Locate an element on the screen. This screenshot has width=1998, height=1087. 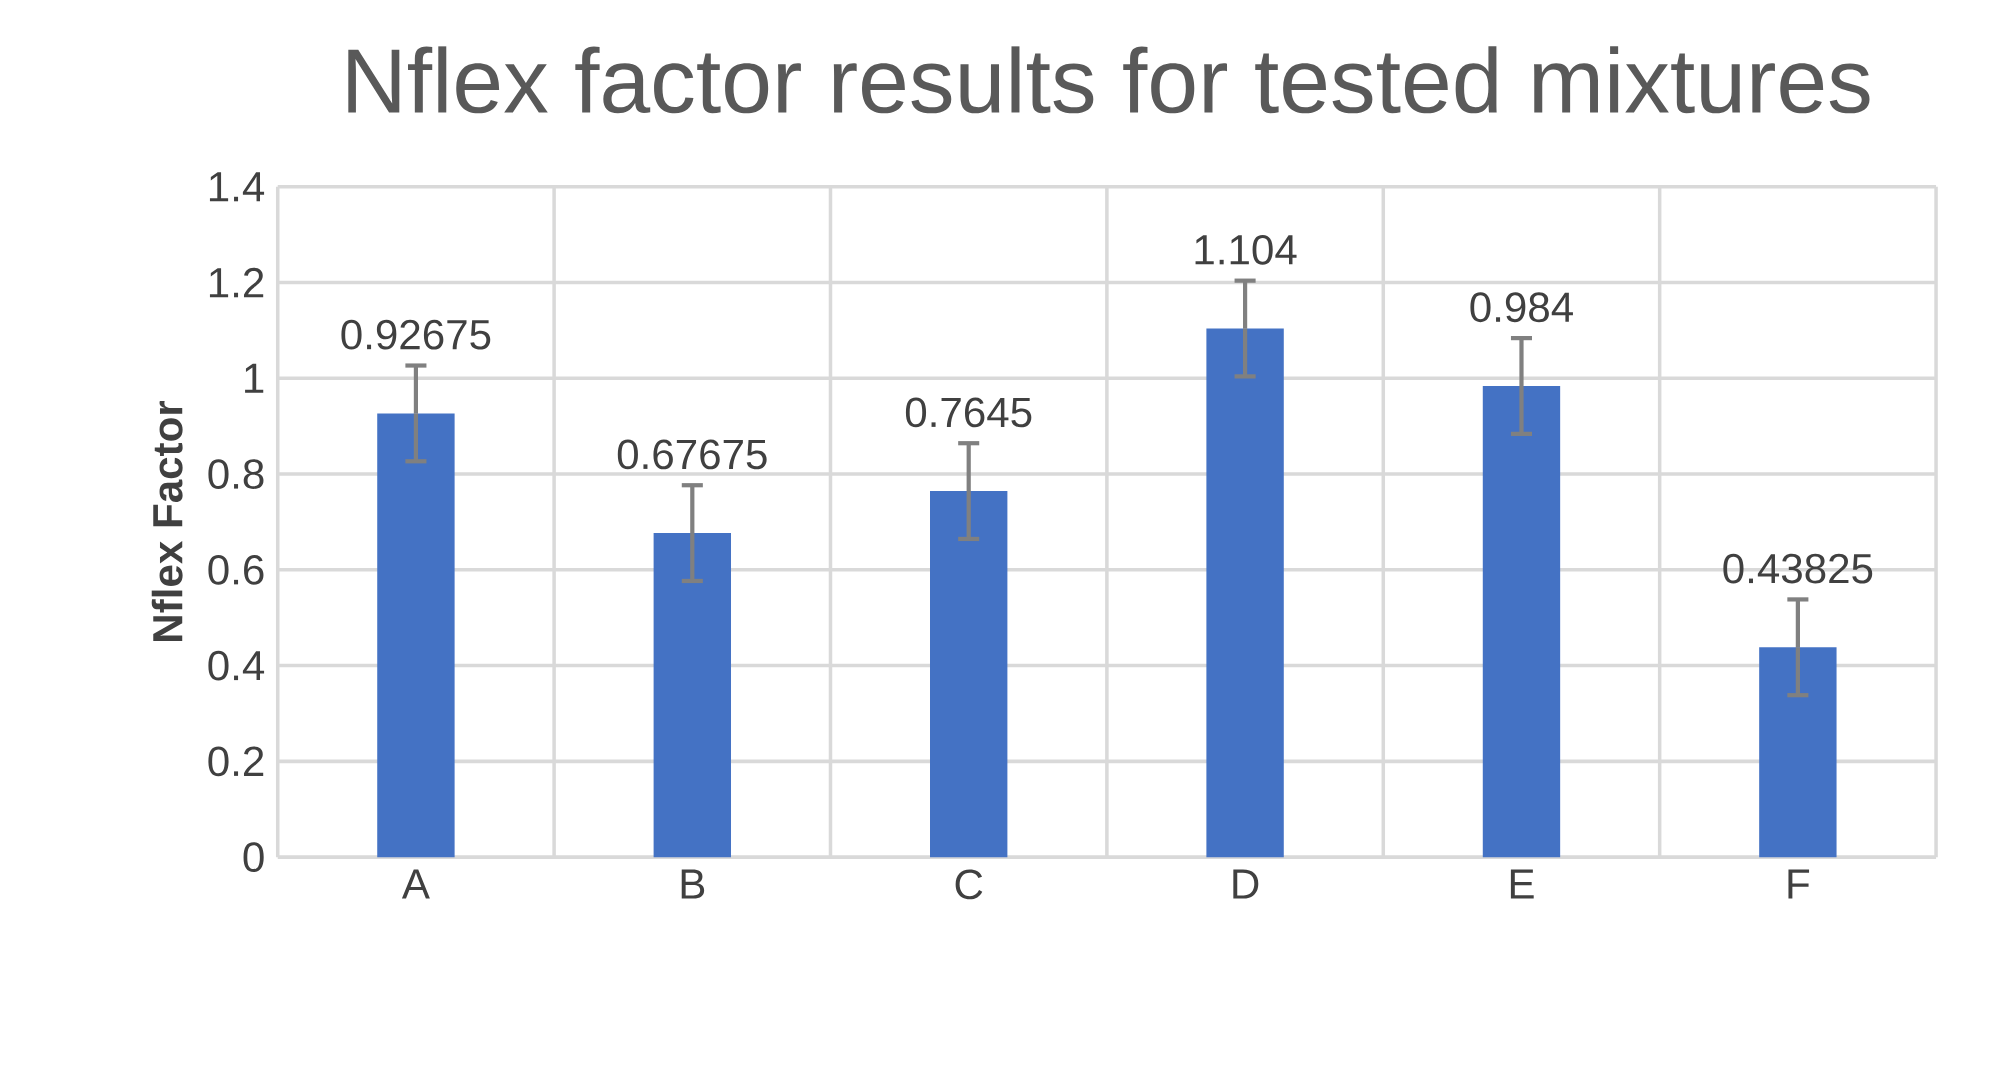
x-tick-label: D is located at coordinates (1246, 884).